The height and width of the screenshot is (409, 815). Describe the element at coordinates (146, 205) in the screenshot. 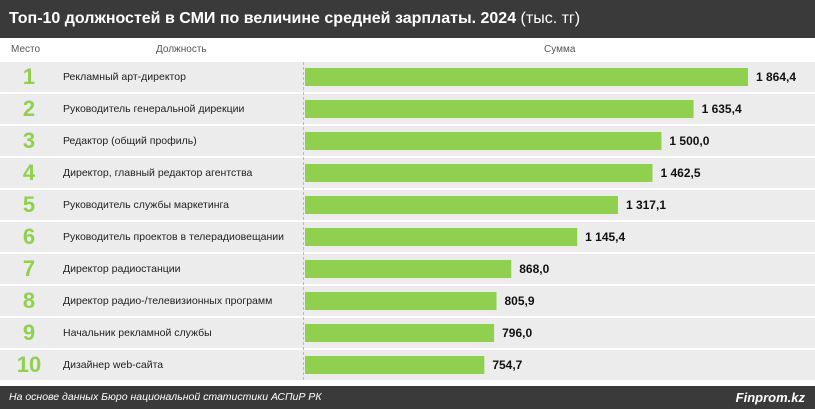

I see `position-label: Руководитель службы маркетинга` at that location.